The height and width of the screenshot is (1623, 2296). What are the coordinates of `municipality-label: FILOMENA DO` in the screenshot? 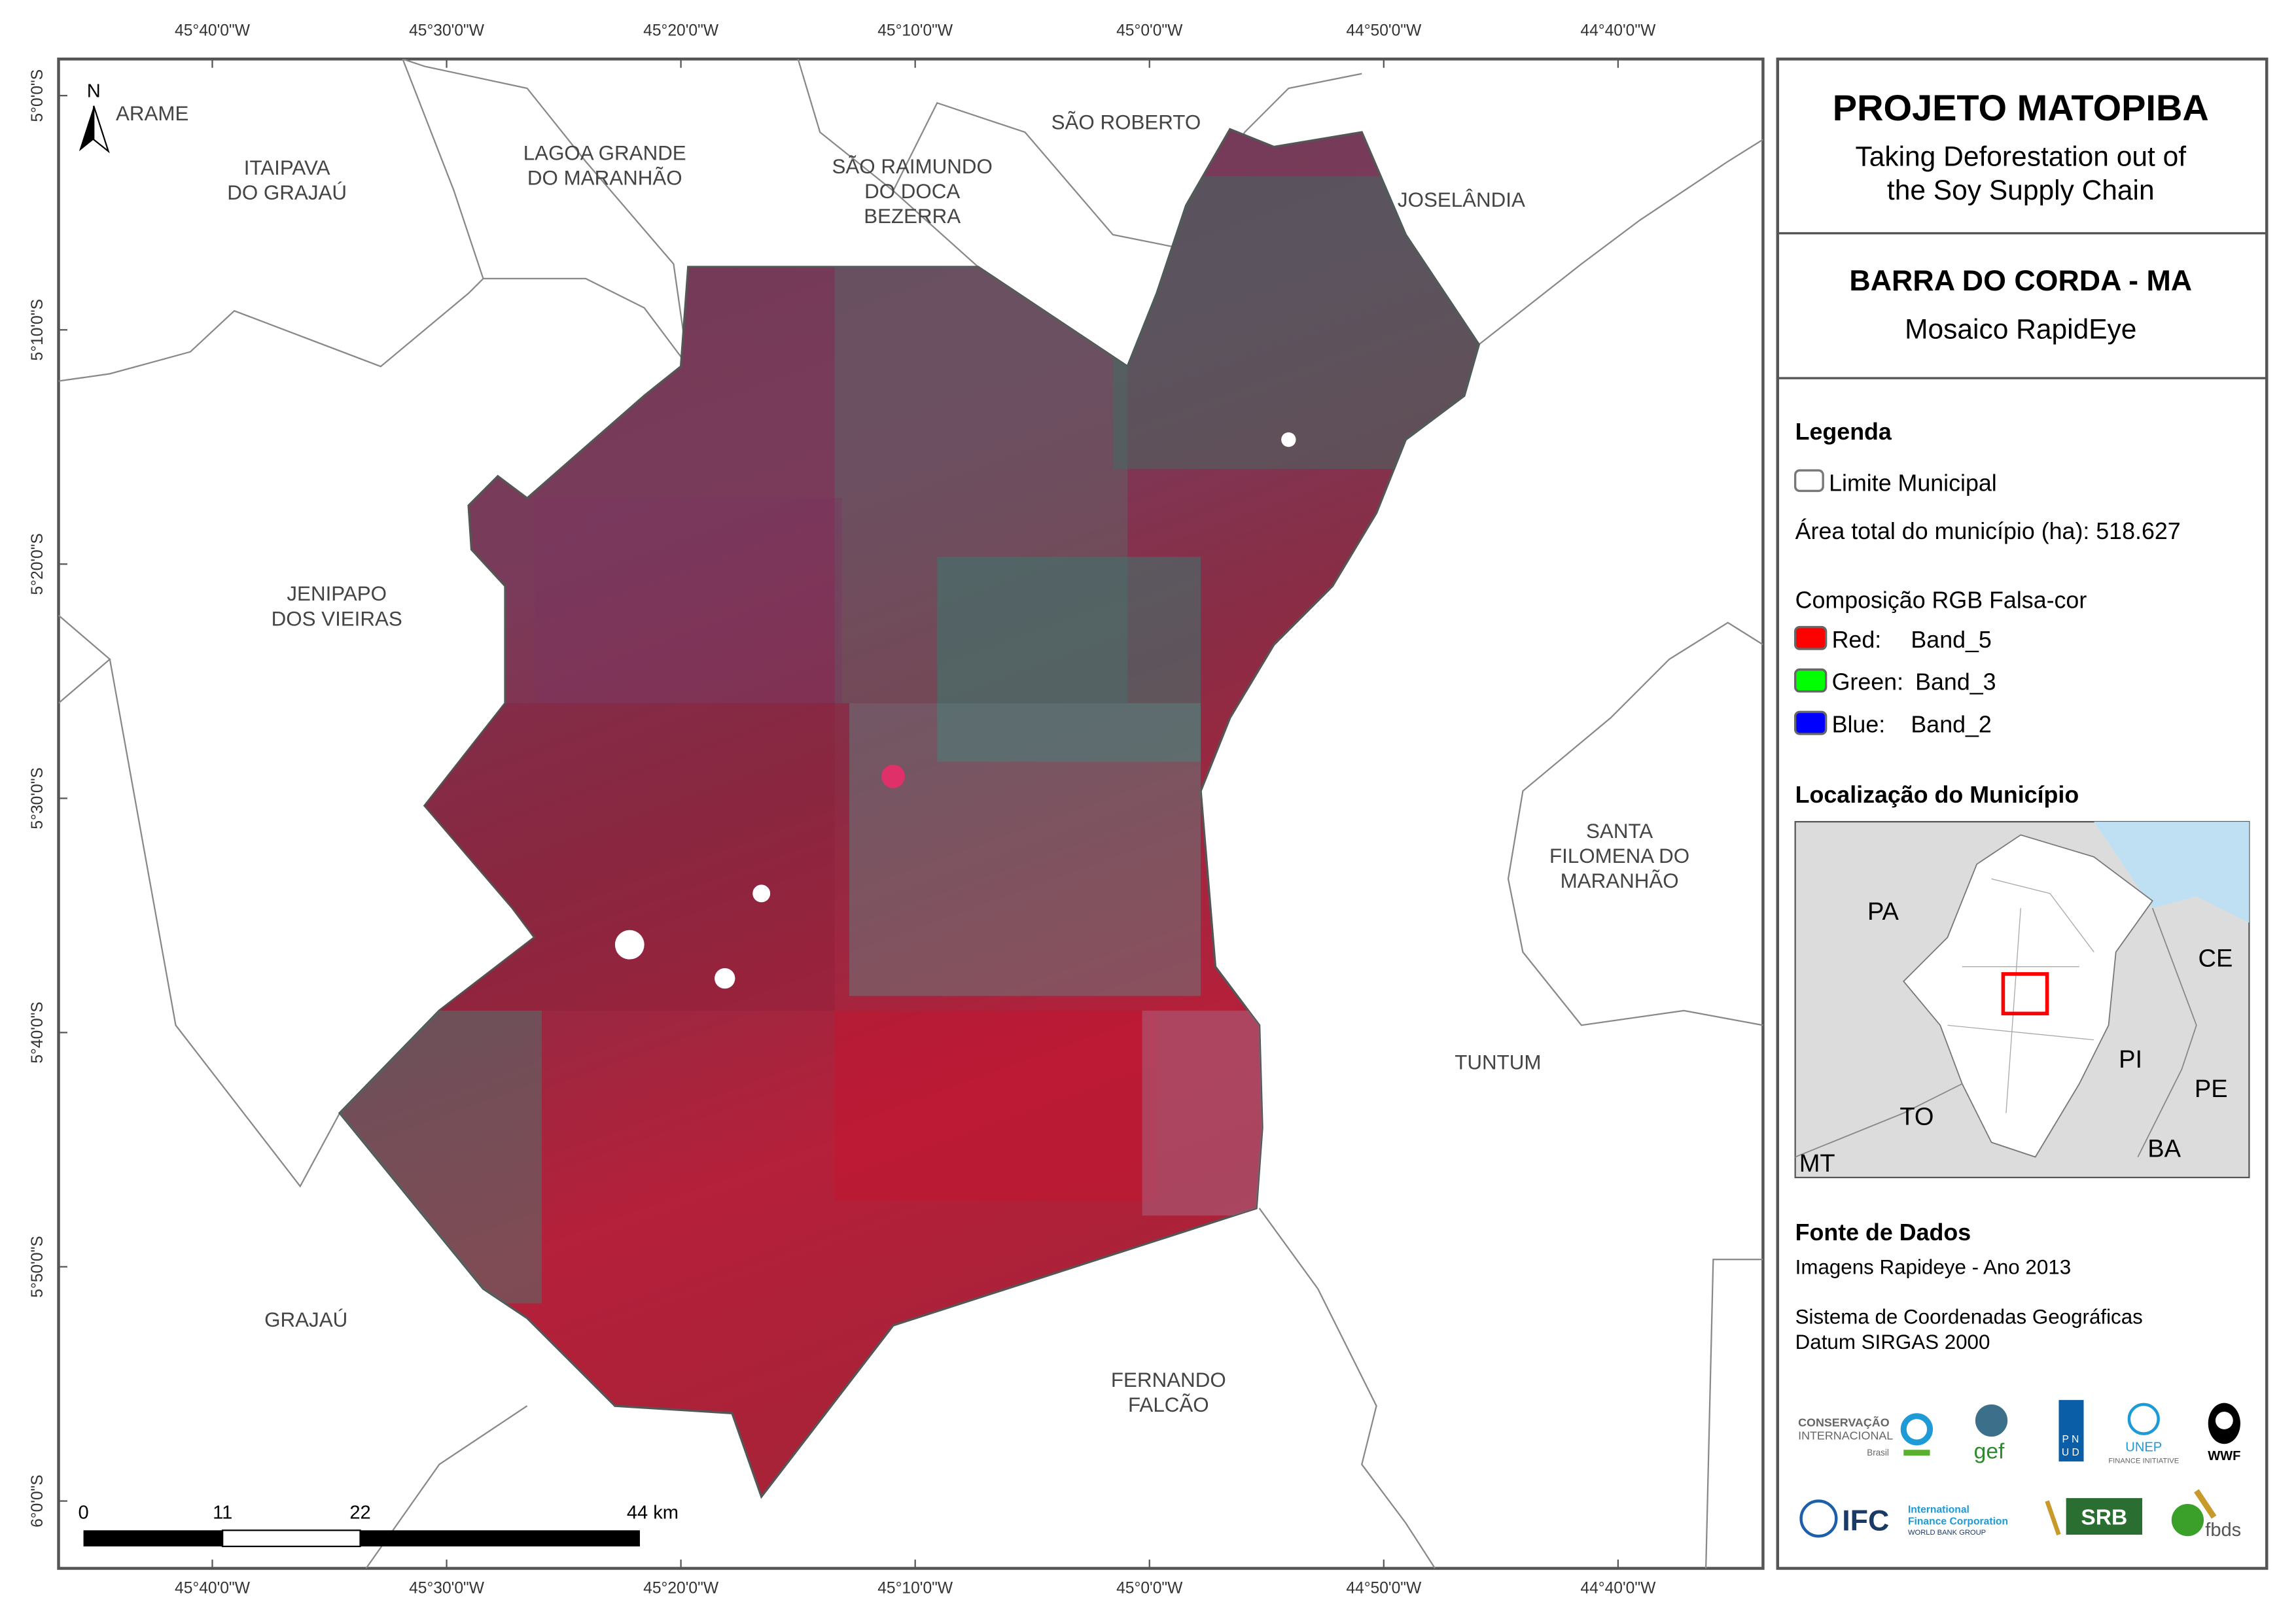 It's located at (1619, 856).